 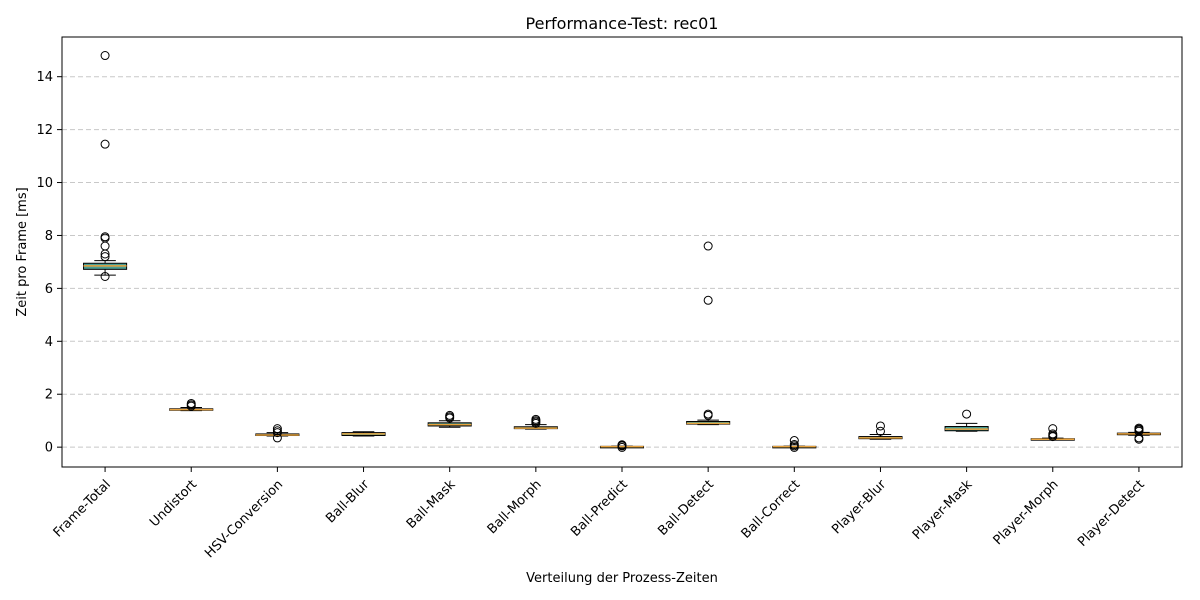 What do you see at coordinates (49, 263) in the screenshot?
I see `y-axis: 0 2 4 6 8 10 12 14` at bounding box center [49, 263].